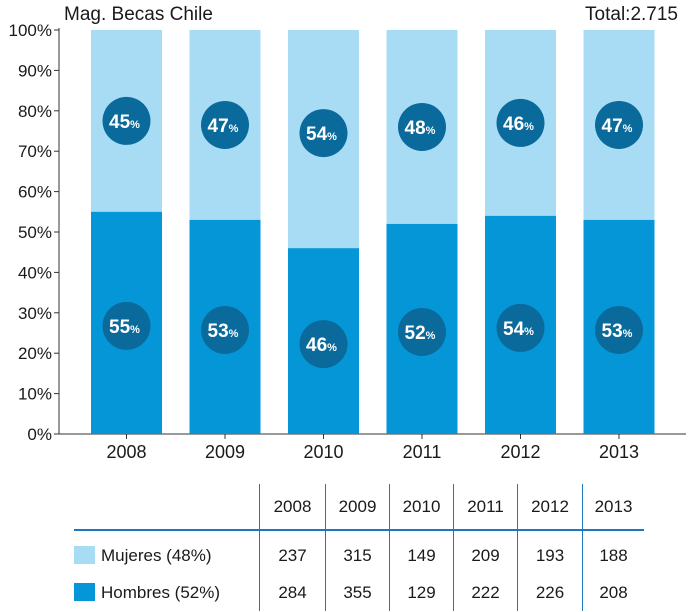 Image resolution: width=688 pixels, height=612 pixels. What do you see at coordinates (35, 151) in the screenshot?
I see `y-tick-label: 70%` at bounding box center [35, 151].